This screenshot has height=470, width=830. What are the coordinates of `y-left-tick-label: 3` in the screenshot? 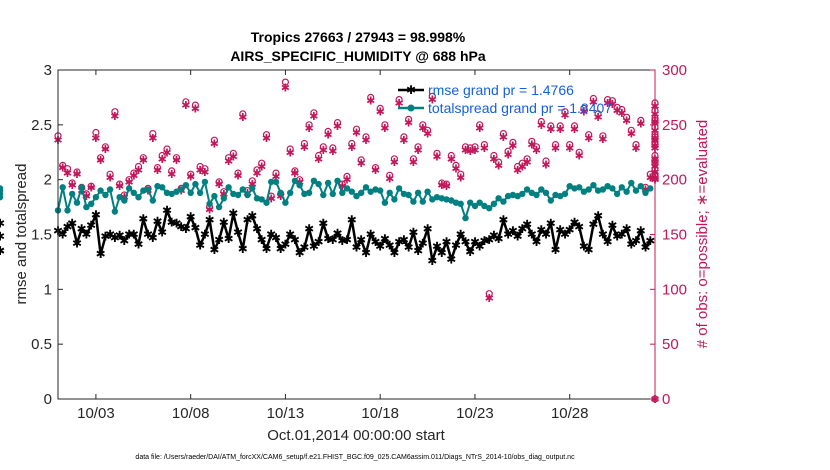 It's located at (48, 70).